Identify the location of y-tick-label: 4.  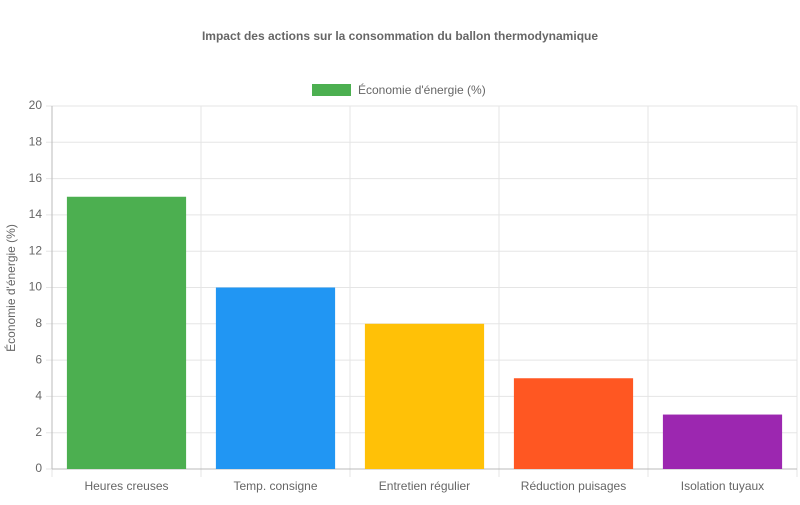
(38, 396).